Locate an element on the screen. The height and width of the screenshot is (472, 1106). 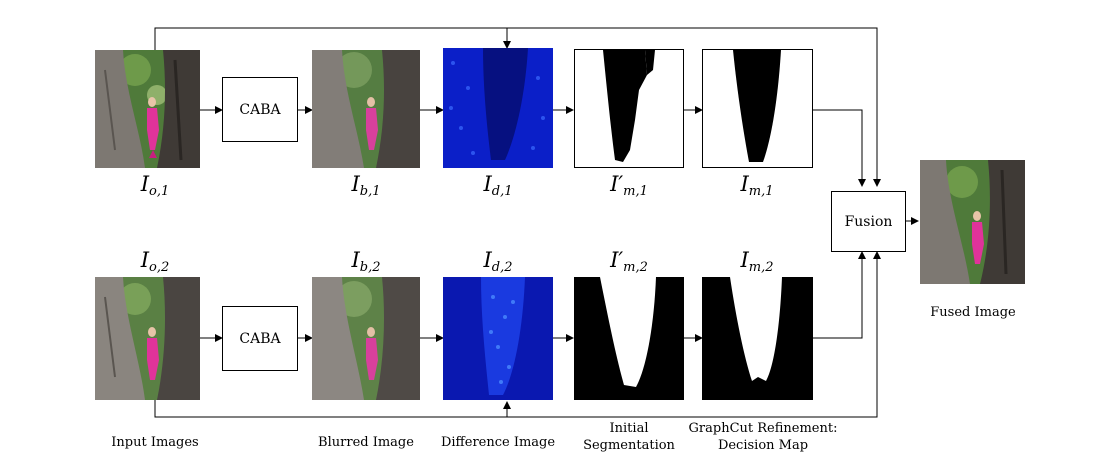
symbol-im2: Im,2 is located at coordinates (757, 261).